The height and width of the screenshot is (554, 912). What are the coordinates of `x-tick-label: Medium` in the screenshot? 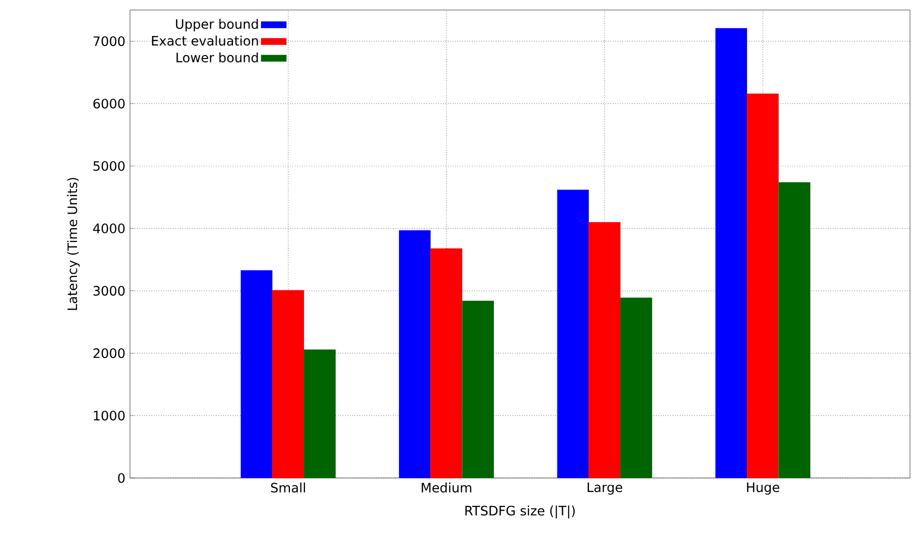 It's located at (447, 487).